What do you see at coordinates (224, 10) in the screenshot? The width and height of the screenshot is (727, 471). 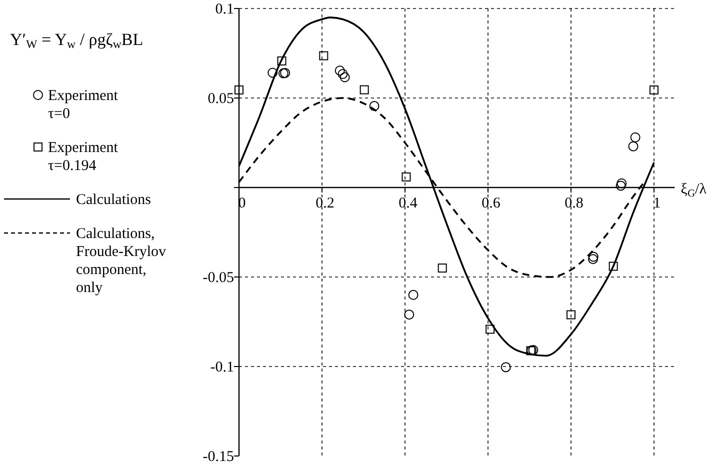 I see `y-tick-label: 0.1` at bounding box center [224, 10].